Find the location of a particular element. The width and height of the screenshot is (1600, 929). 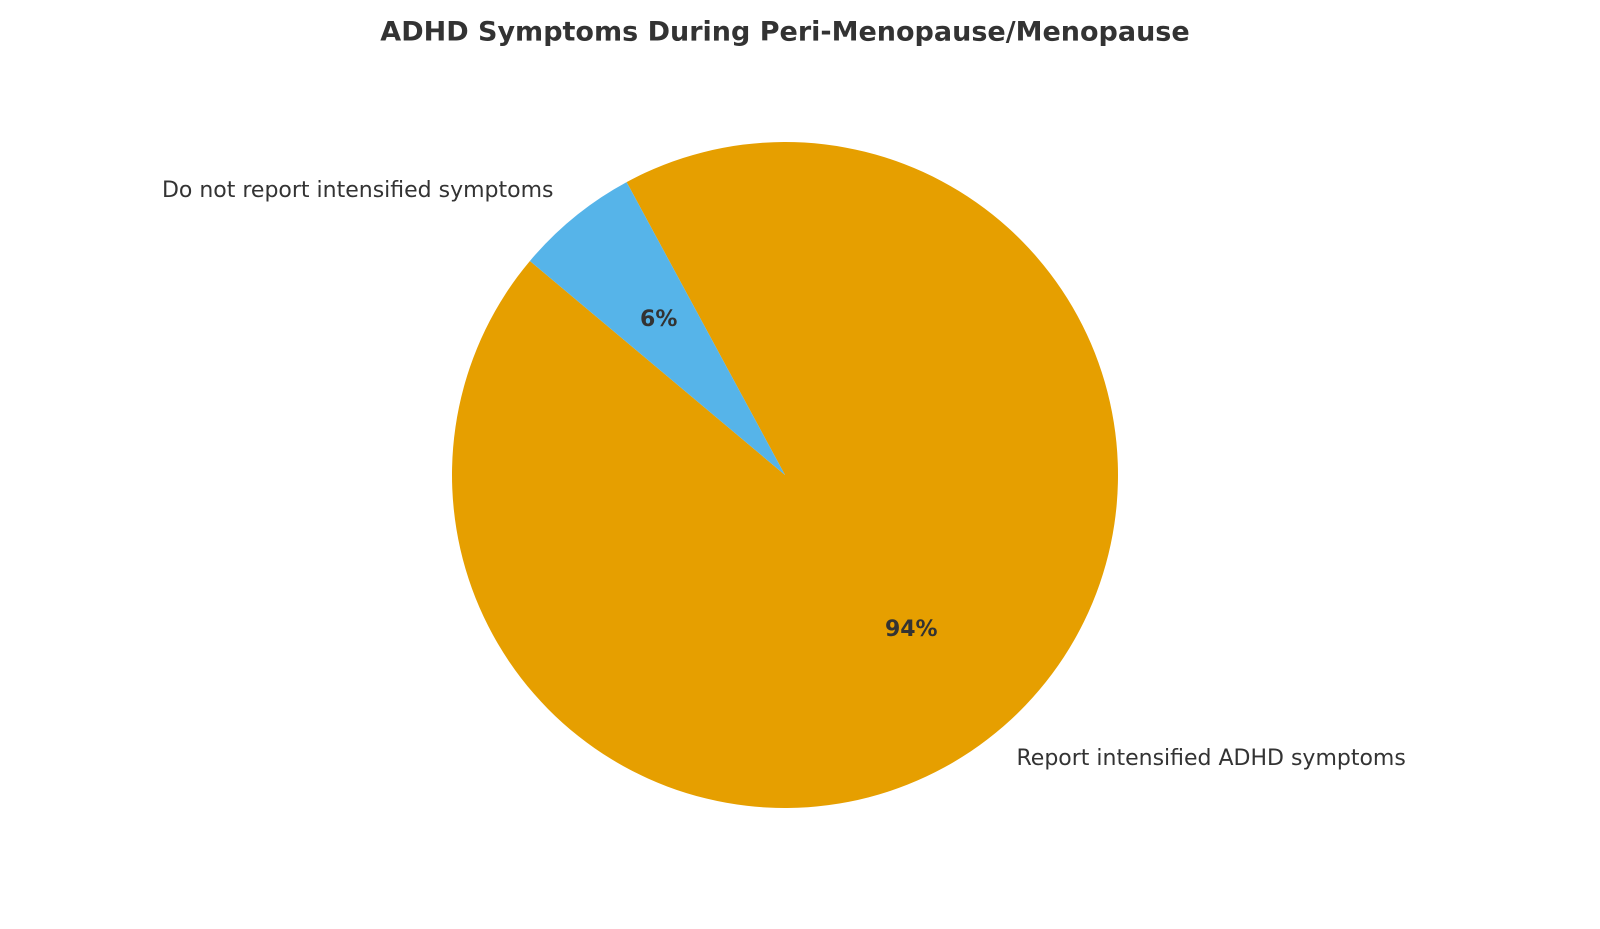

slice-label: Do not report intensified symptoms is located at coordinates (358, 190).